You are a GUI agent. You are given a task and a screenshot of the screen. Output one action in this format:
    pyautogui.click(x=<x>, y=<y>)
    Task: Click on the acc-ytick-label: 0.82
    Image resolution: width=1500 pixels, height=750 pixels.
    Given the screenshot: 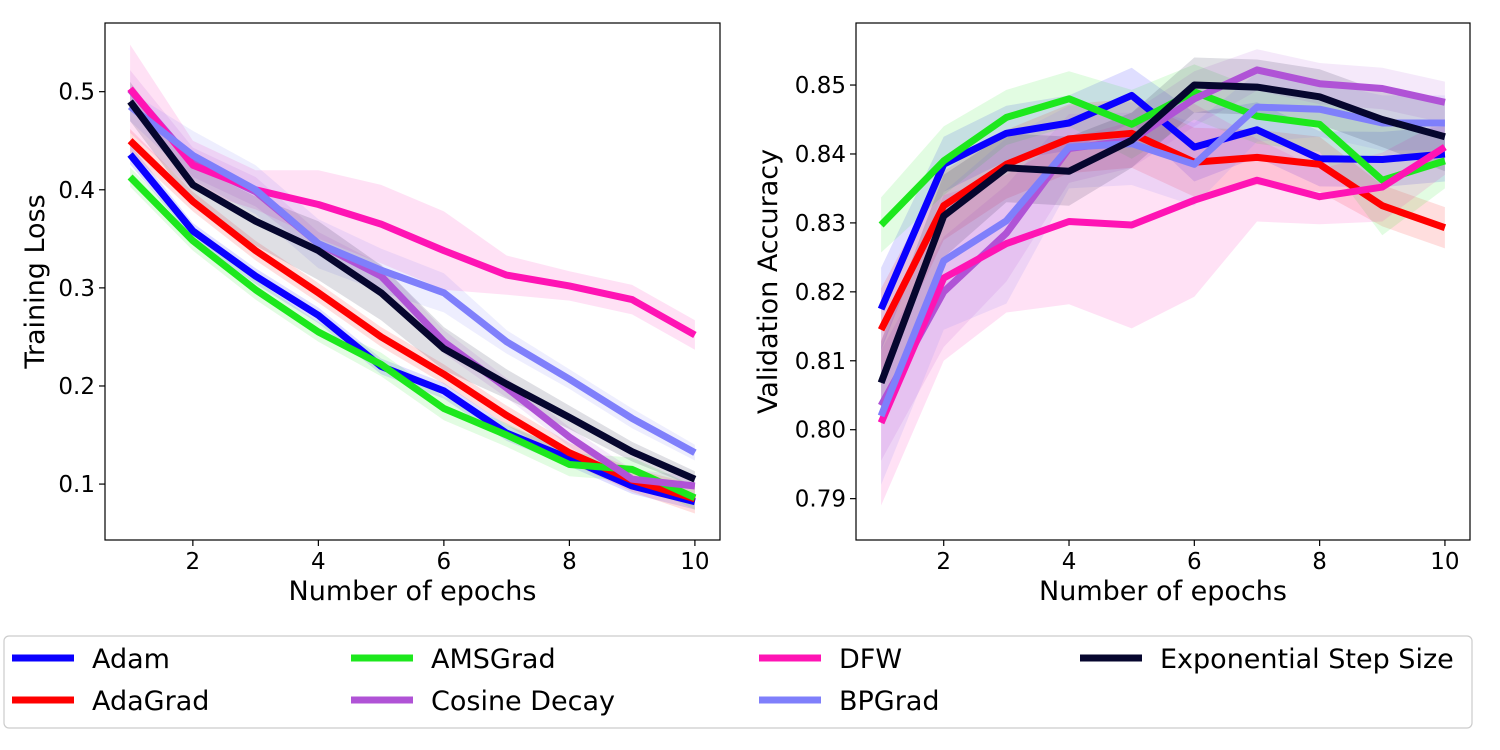 What is the action you would take?
    pyautogui.click(x=820, y=293)
    